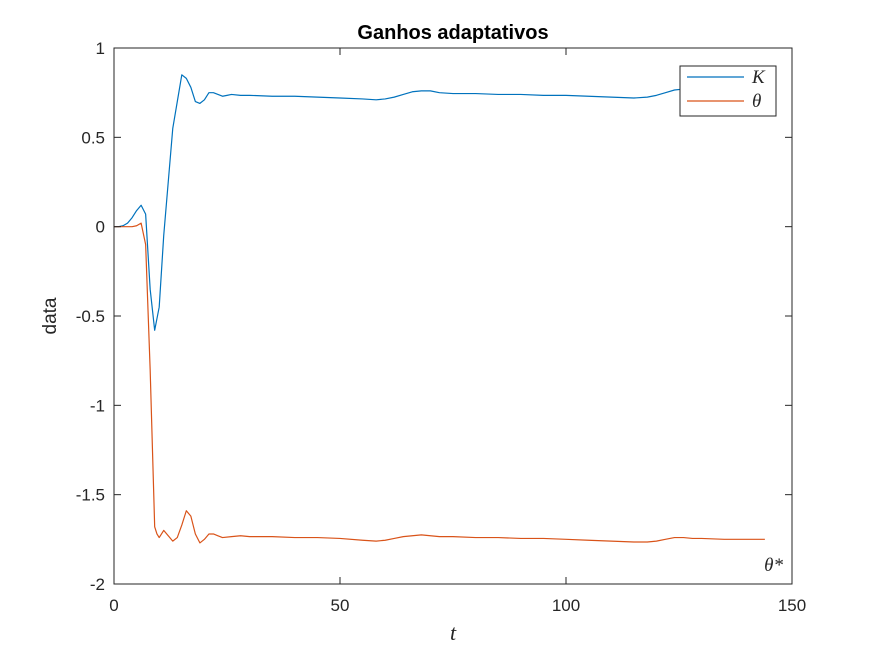 This screenshot has height=656, width=875. I want to click on x-tick-label: 150, so click(792, 605).